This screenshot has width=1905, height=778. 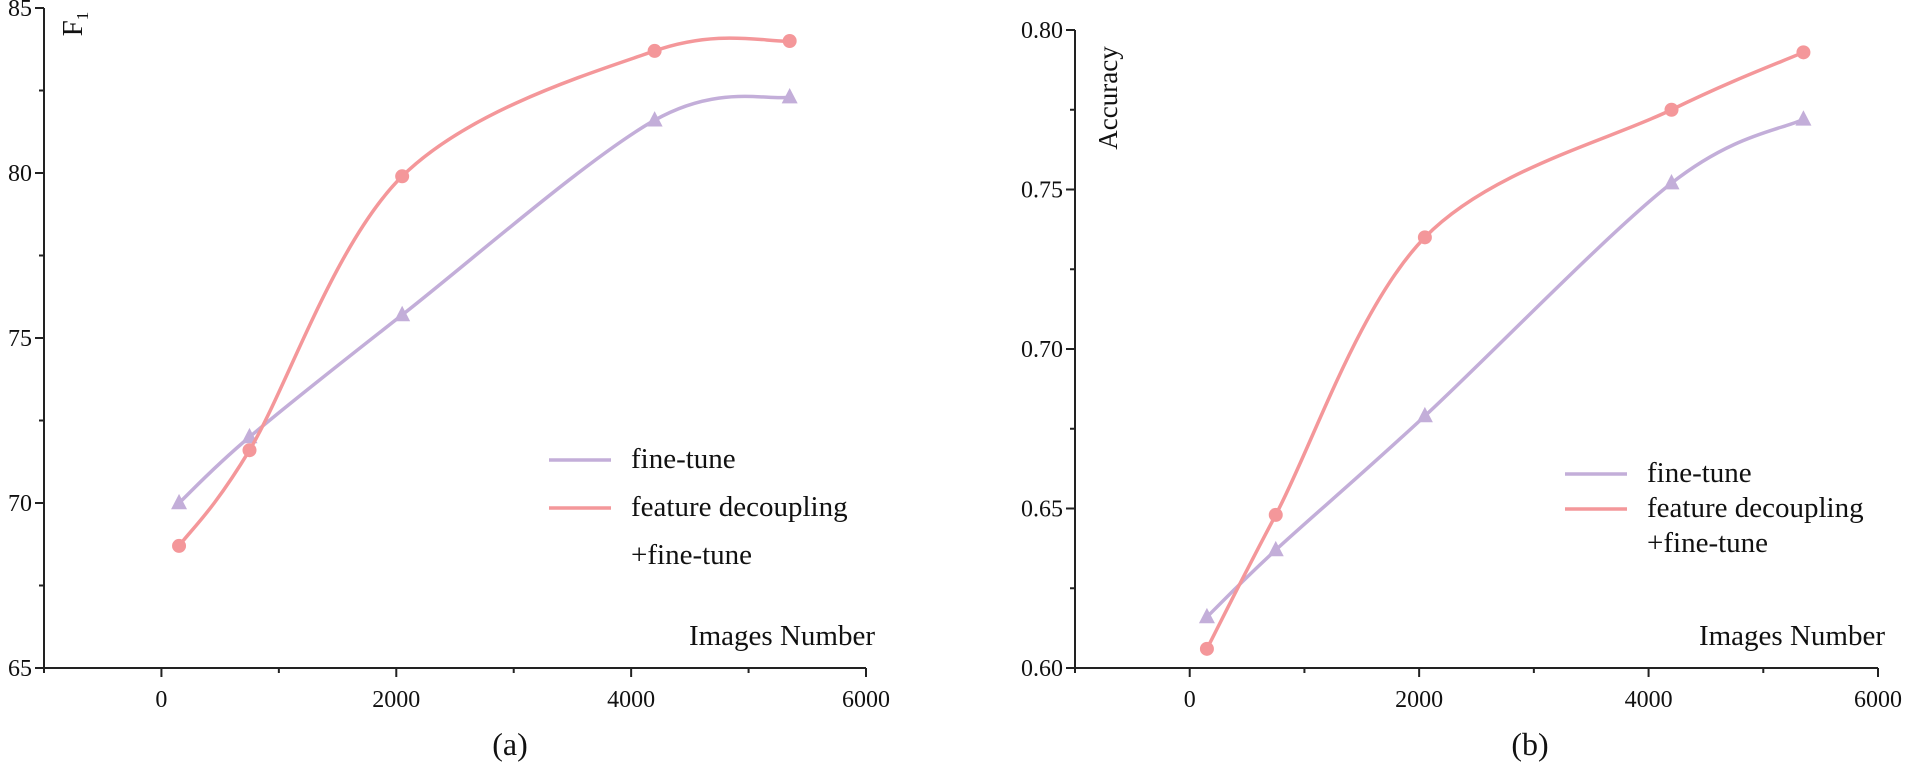 What do you see at coordinates (1042, 350) in the screenshot?
I see `y-tick-label: 0.70` at bounding box center [1042, 350].